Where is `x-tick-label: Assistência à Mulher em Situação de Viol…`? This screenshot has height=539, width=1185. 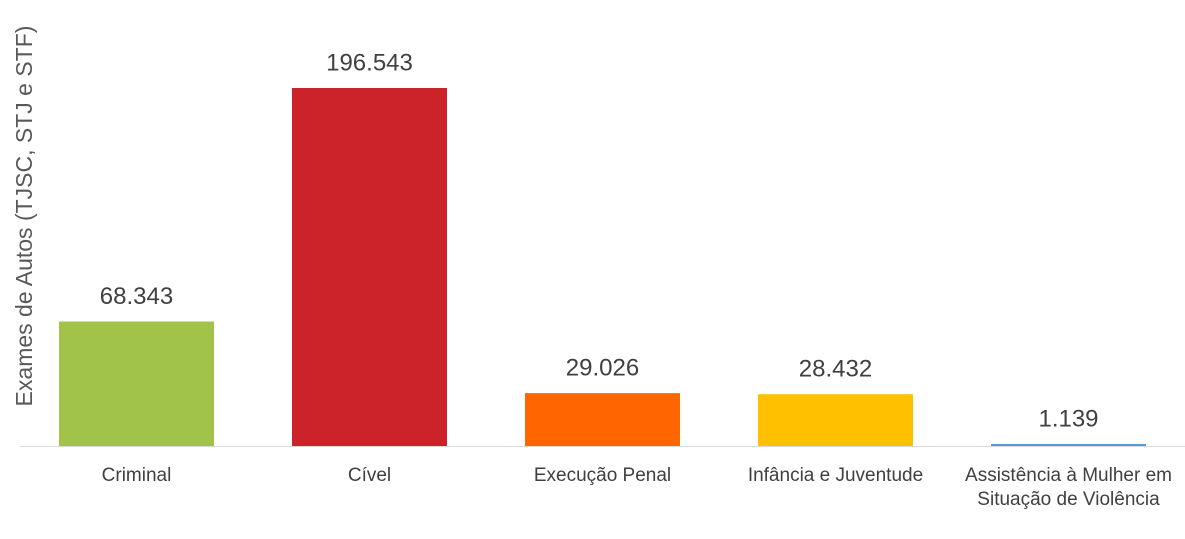
x-tick-label: Assistência à Mulher em Situação de Viol… is located at coordinates (1068, 487).